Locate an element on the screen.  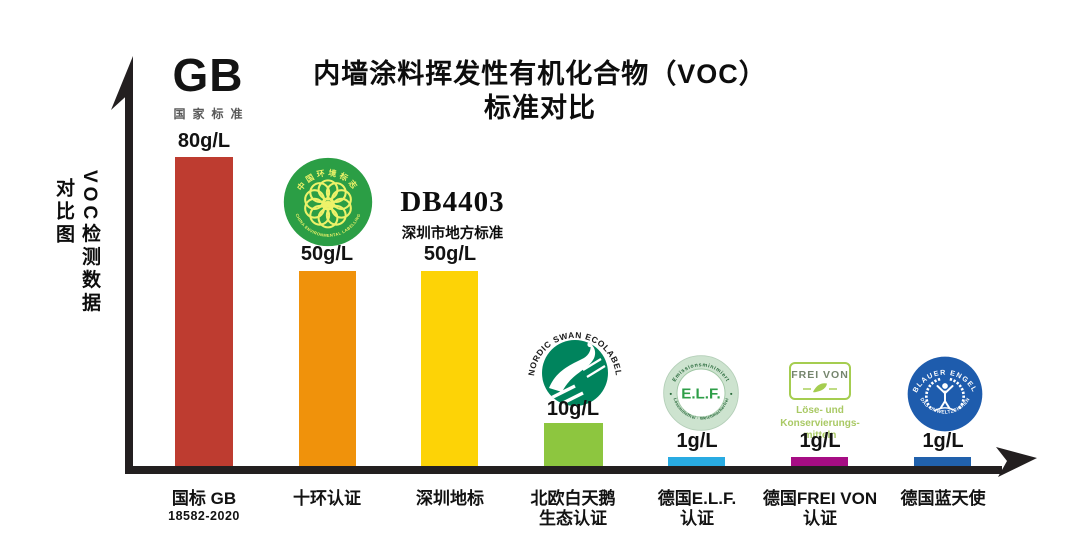
x-label-line2: 18582-2020 is located at coordinates (204, 516).